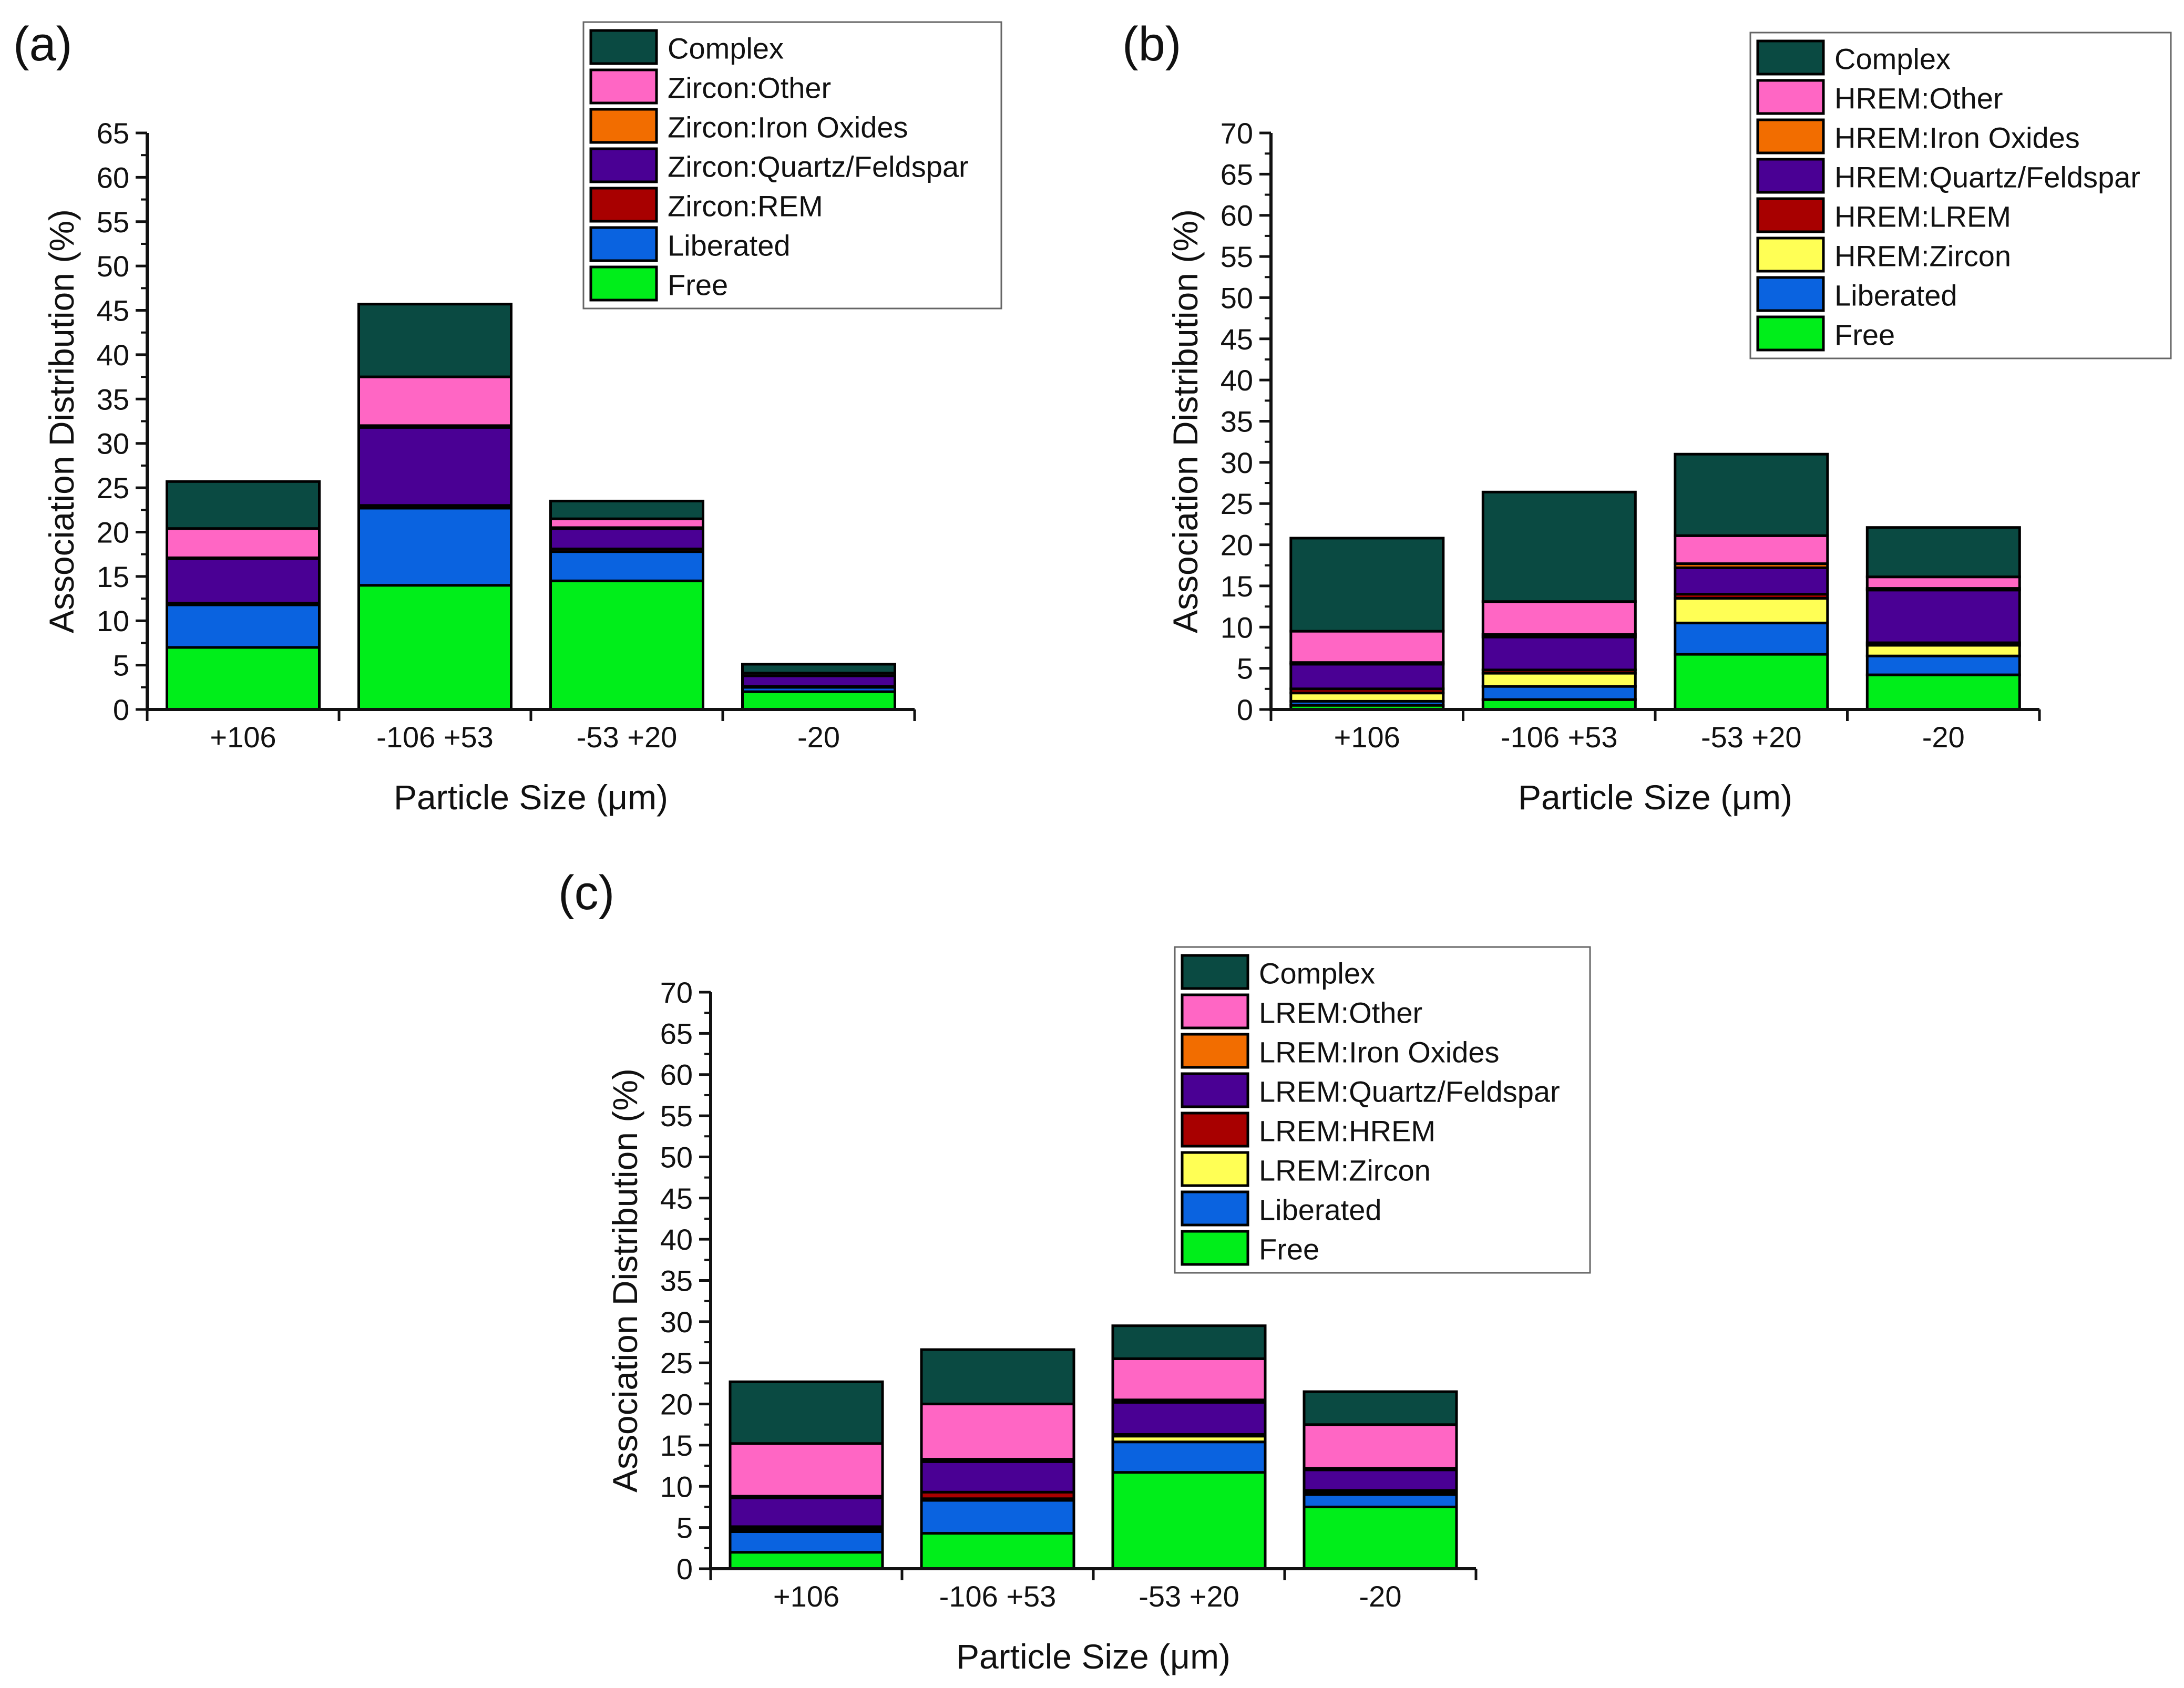  Describe the element at coordinates (1245, 668) in the screenshot. I see `y-tick-label: 5` at that location.